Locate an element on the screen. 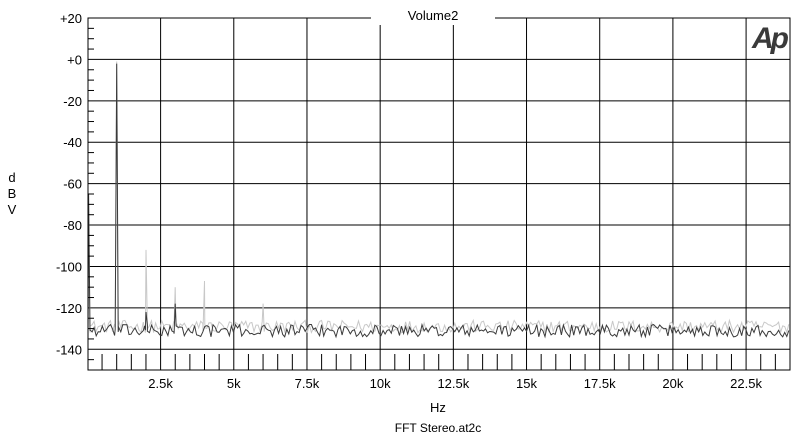 Image resolution: width=800 pixels, height=438 pixels. x-tick-label: 15k is located at coordinates (526, 383).